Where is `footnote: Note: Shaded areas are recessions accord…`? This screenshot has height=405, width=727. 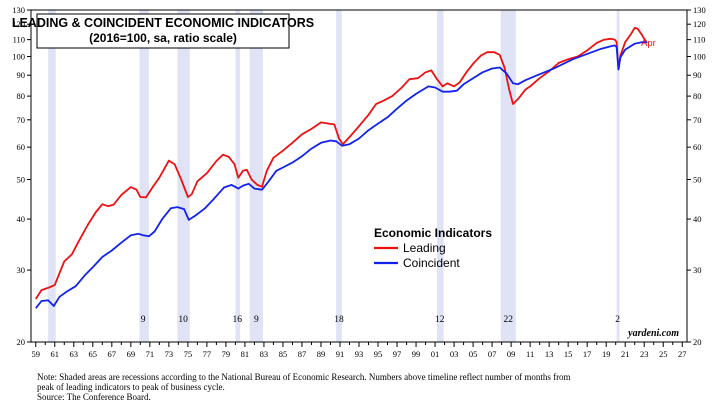 footnote: Note: Shaded areas are recessions accord… is located at coordinates (377, 387).